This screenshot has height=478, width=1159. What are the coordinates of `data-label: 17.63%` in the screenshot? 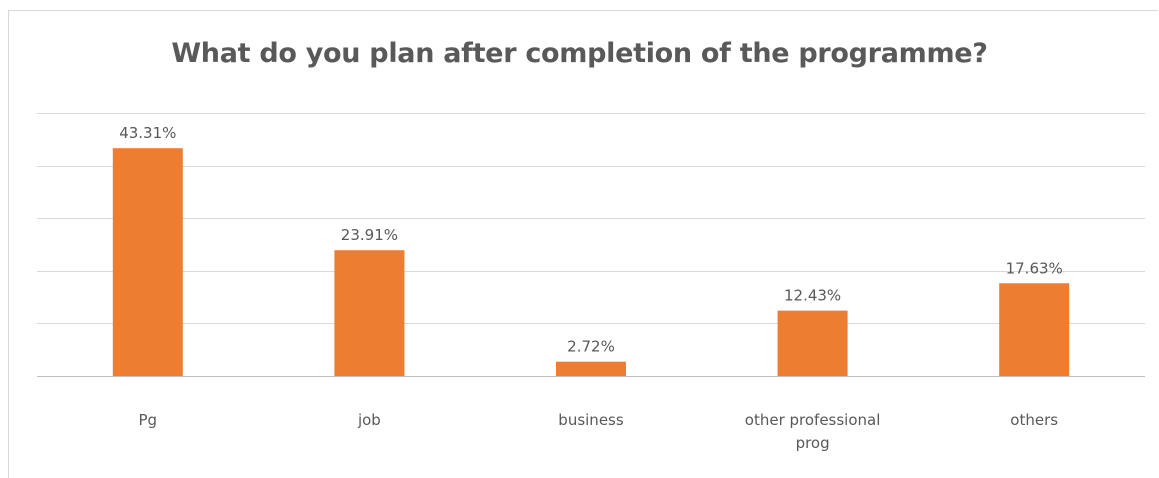 It's located at (1034, 268).